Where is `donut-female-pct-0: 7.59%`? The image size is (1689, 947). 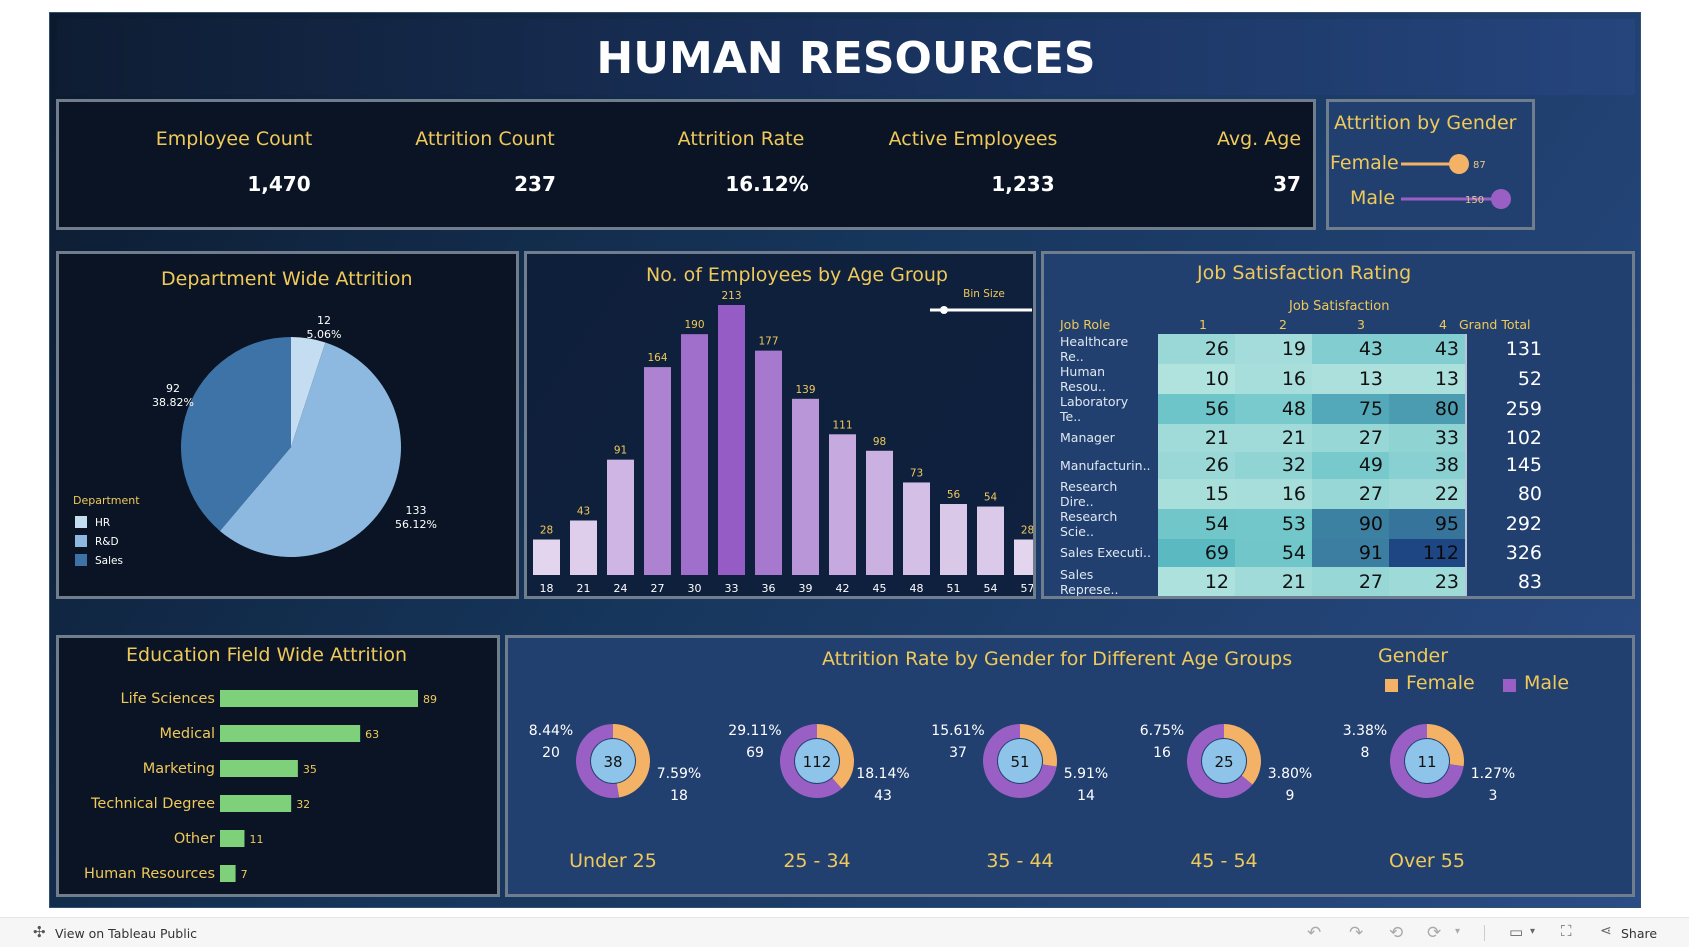 donut-female-pct-0: 7.59% is located at coordinates (679, 774).